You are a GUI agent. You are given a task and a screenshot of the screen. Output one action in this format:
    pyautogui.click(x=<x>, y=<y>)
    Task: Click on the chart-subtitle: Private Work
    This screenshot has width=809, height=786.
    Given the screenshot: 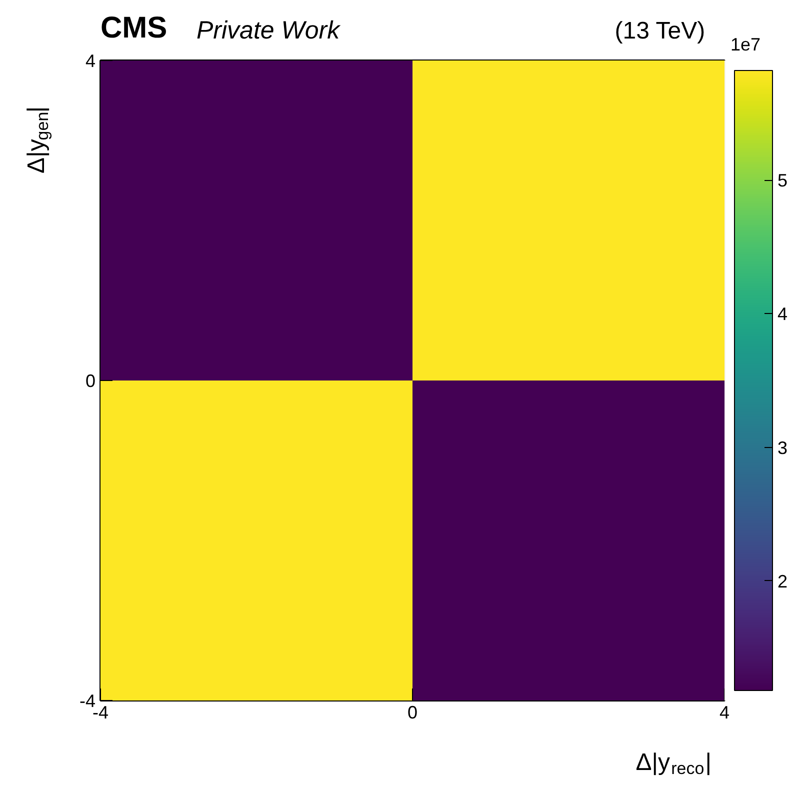 What is the action you would take?
    pyautogui.click(x=269, y=30)
    